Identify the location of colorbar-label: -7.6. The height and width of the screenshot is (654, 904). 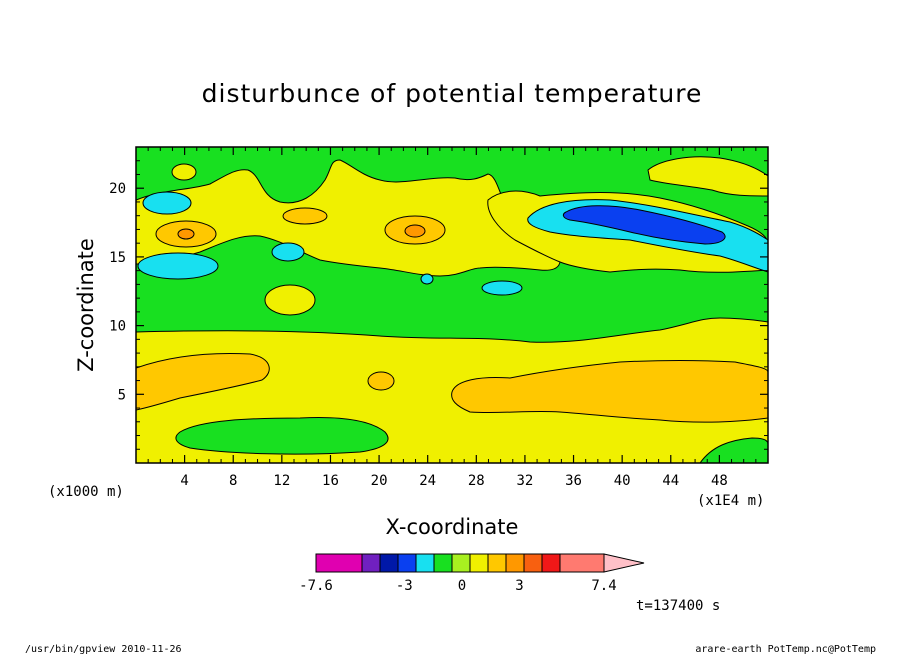
(316, 586).